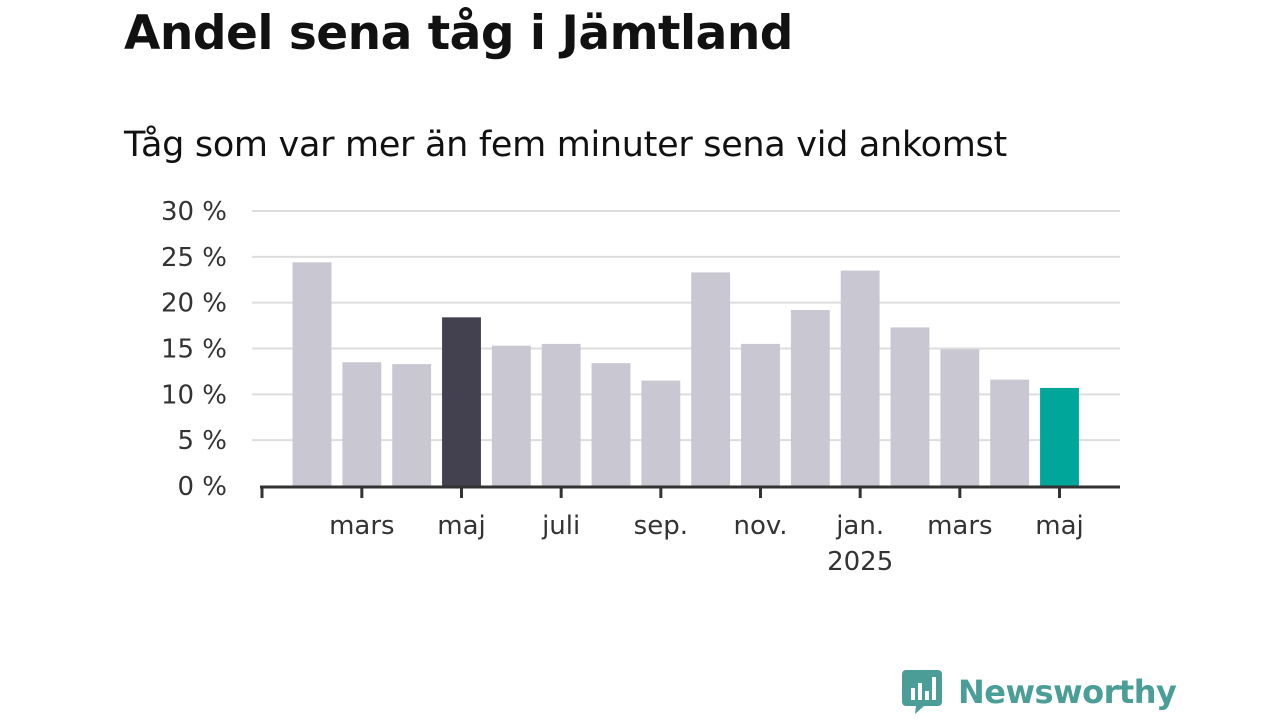  What do you see at coordinates (860, 562) in the screenshot?
I see `x-tick-year-label: 2025` at bounding box center [860, 562].